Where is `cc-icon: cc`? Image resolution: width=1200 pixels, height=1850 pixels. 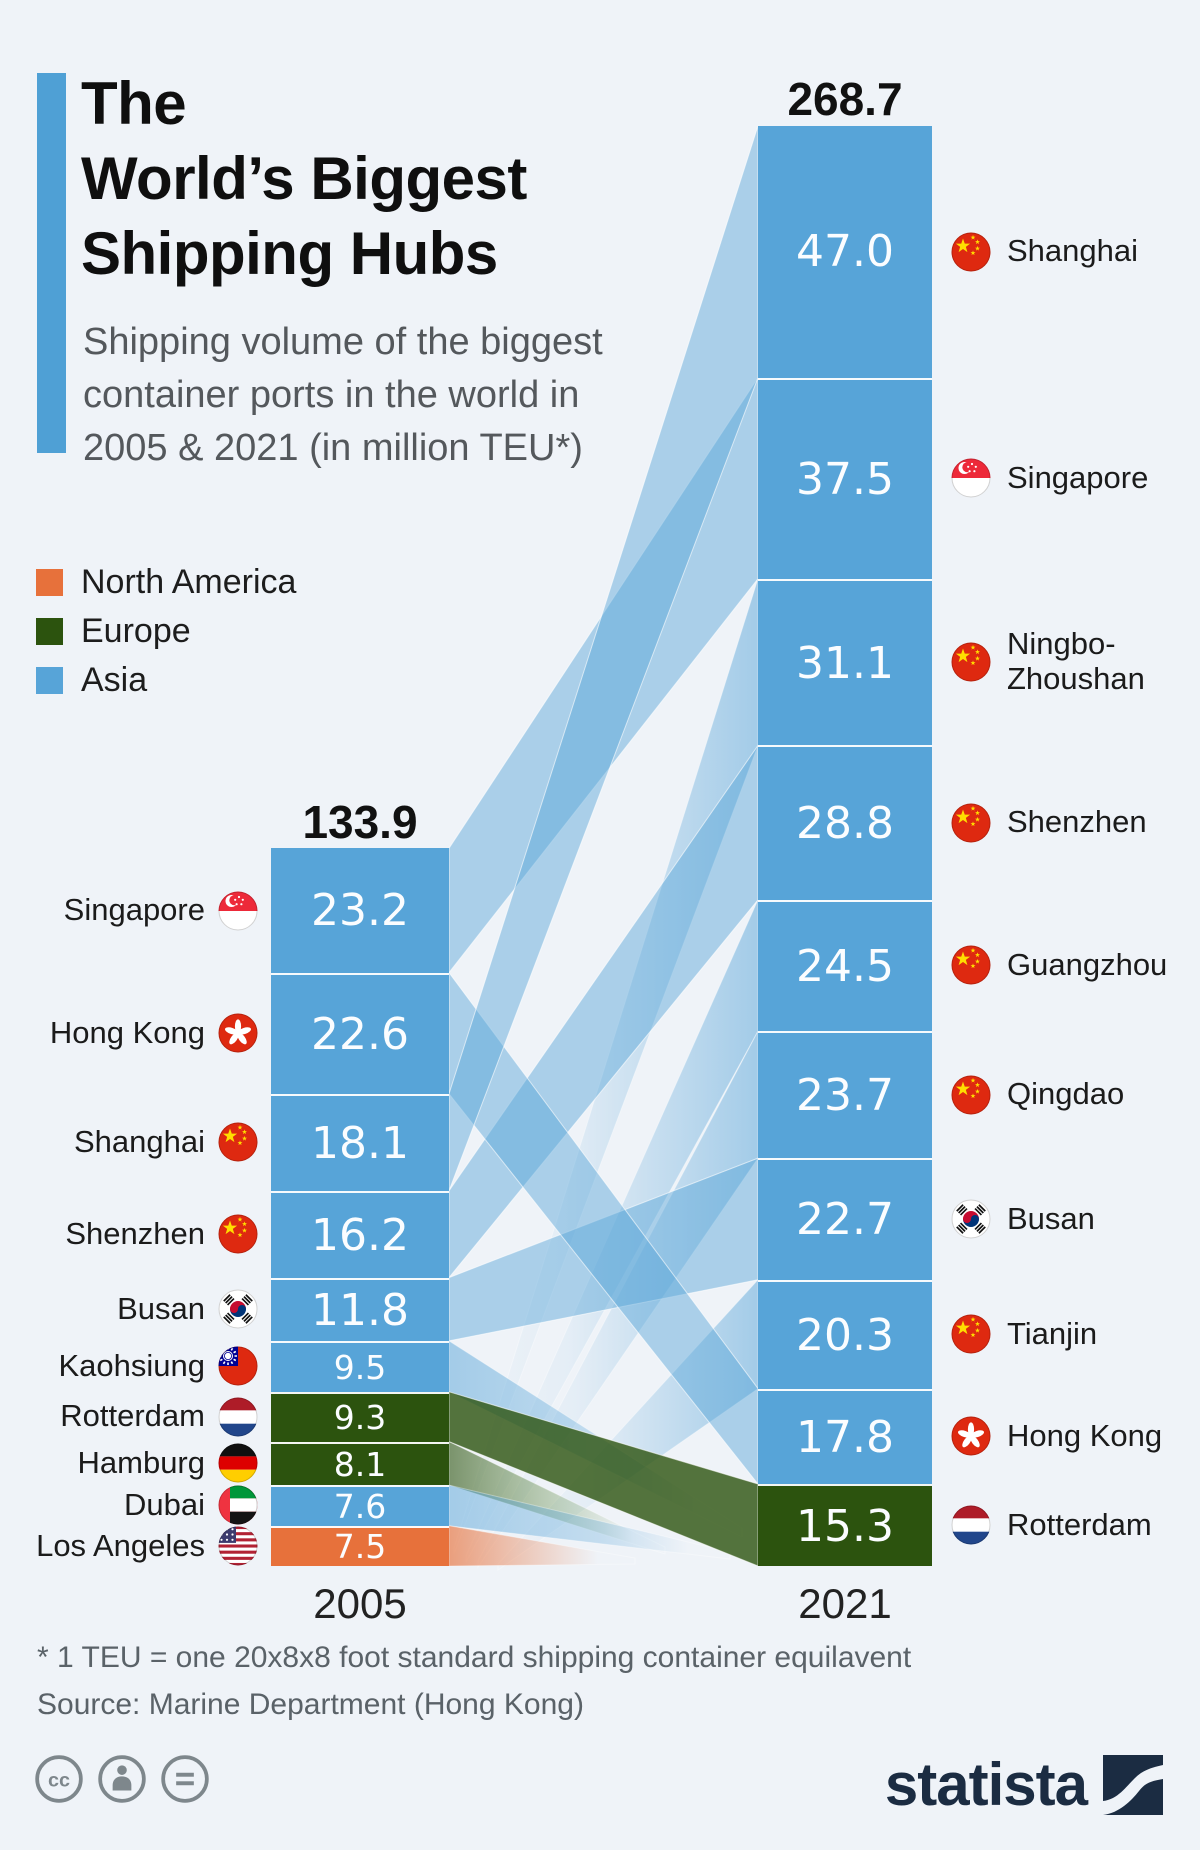
cc-icon: cc is located at coordinates (59, 1781).